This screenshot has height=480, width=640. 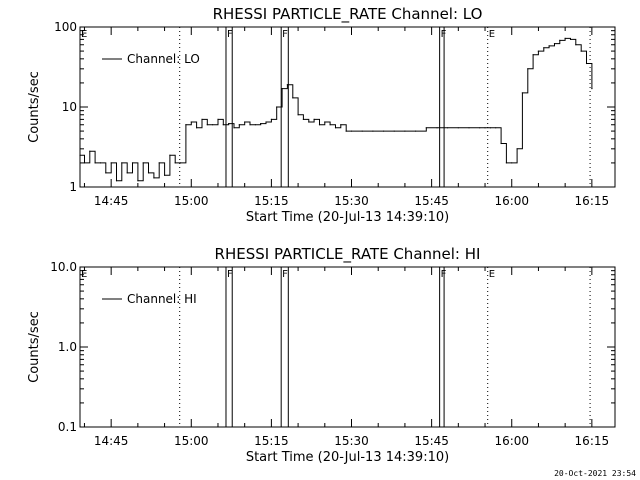 I want to click on chart-title: RHESSI PARTICLE_RATE Channel: LO, so click(x=348, y=14).